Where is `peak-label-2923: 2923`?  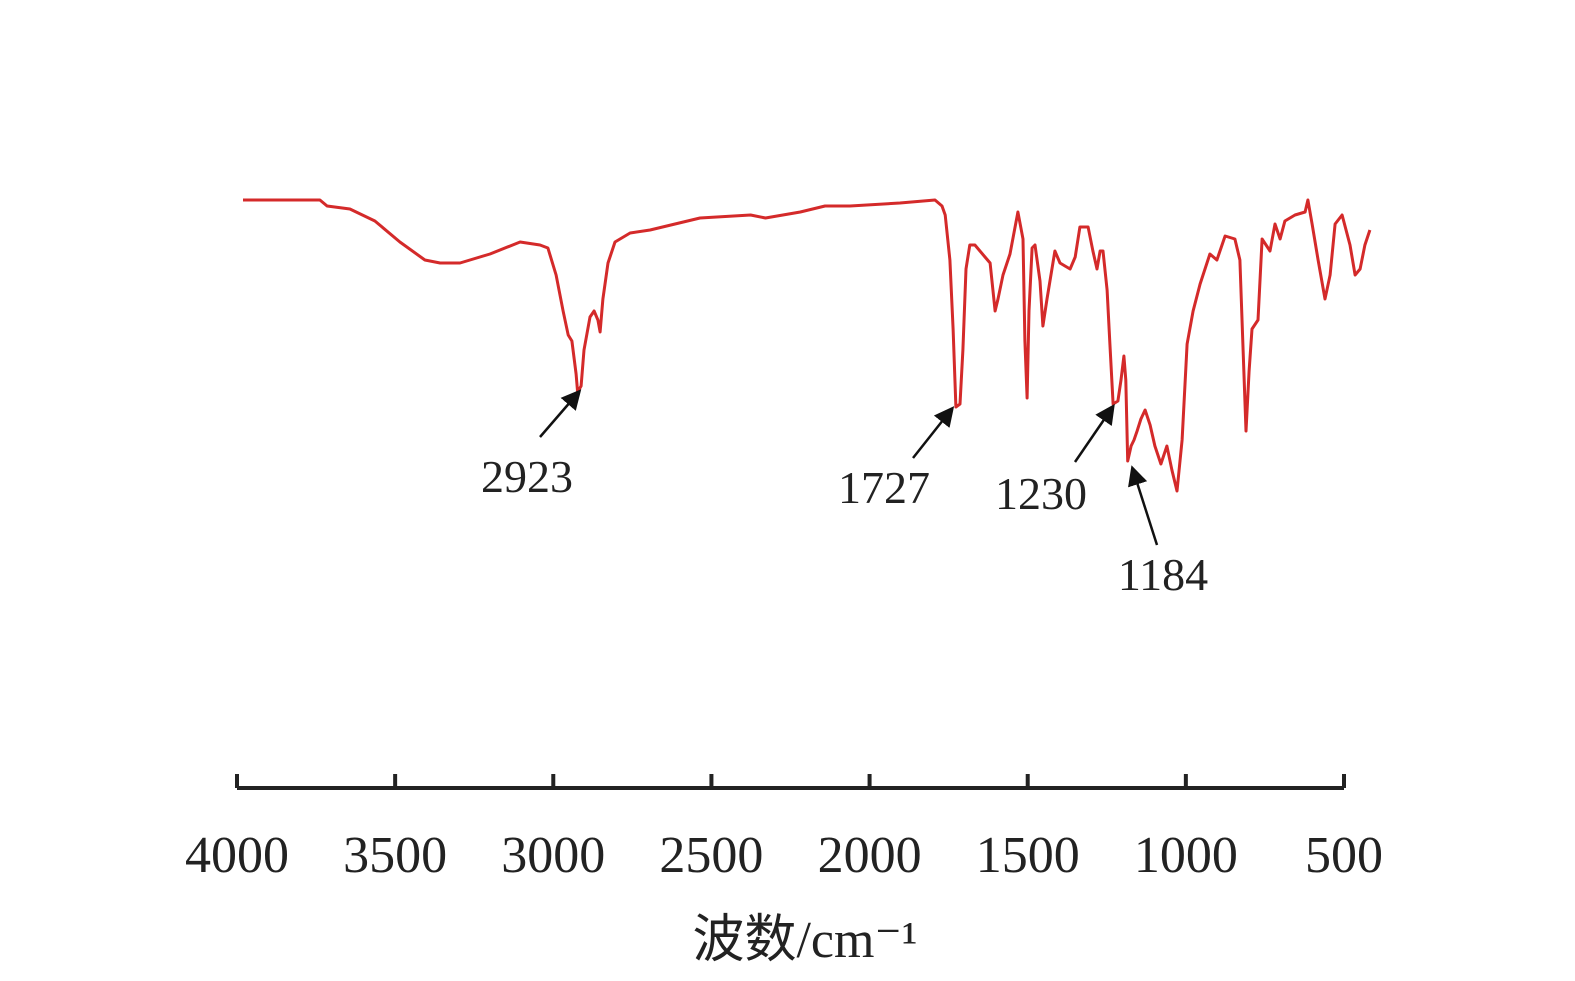 peak-label-2923: 2923 is located at coordinates (527, 476).